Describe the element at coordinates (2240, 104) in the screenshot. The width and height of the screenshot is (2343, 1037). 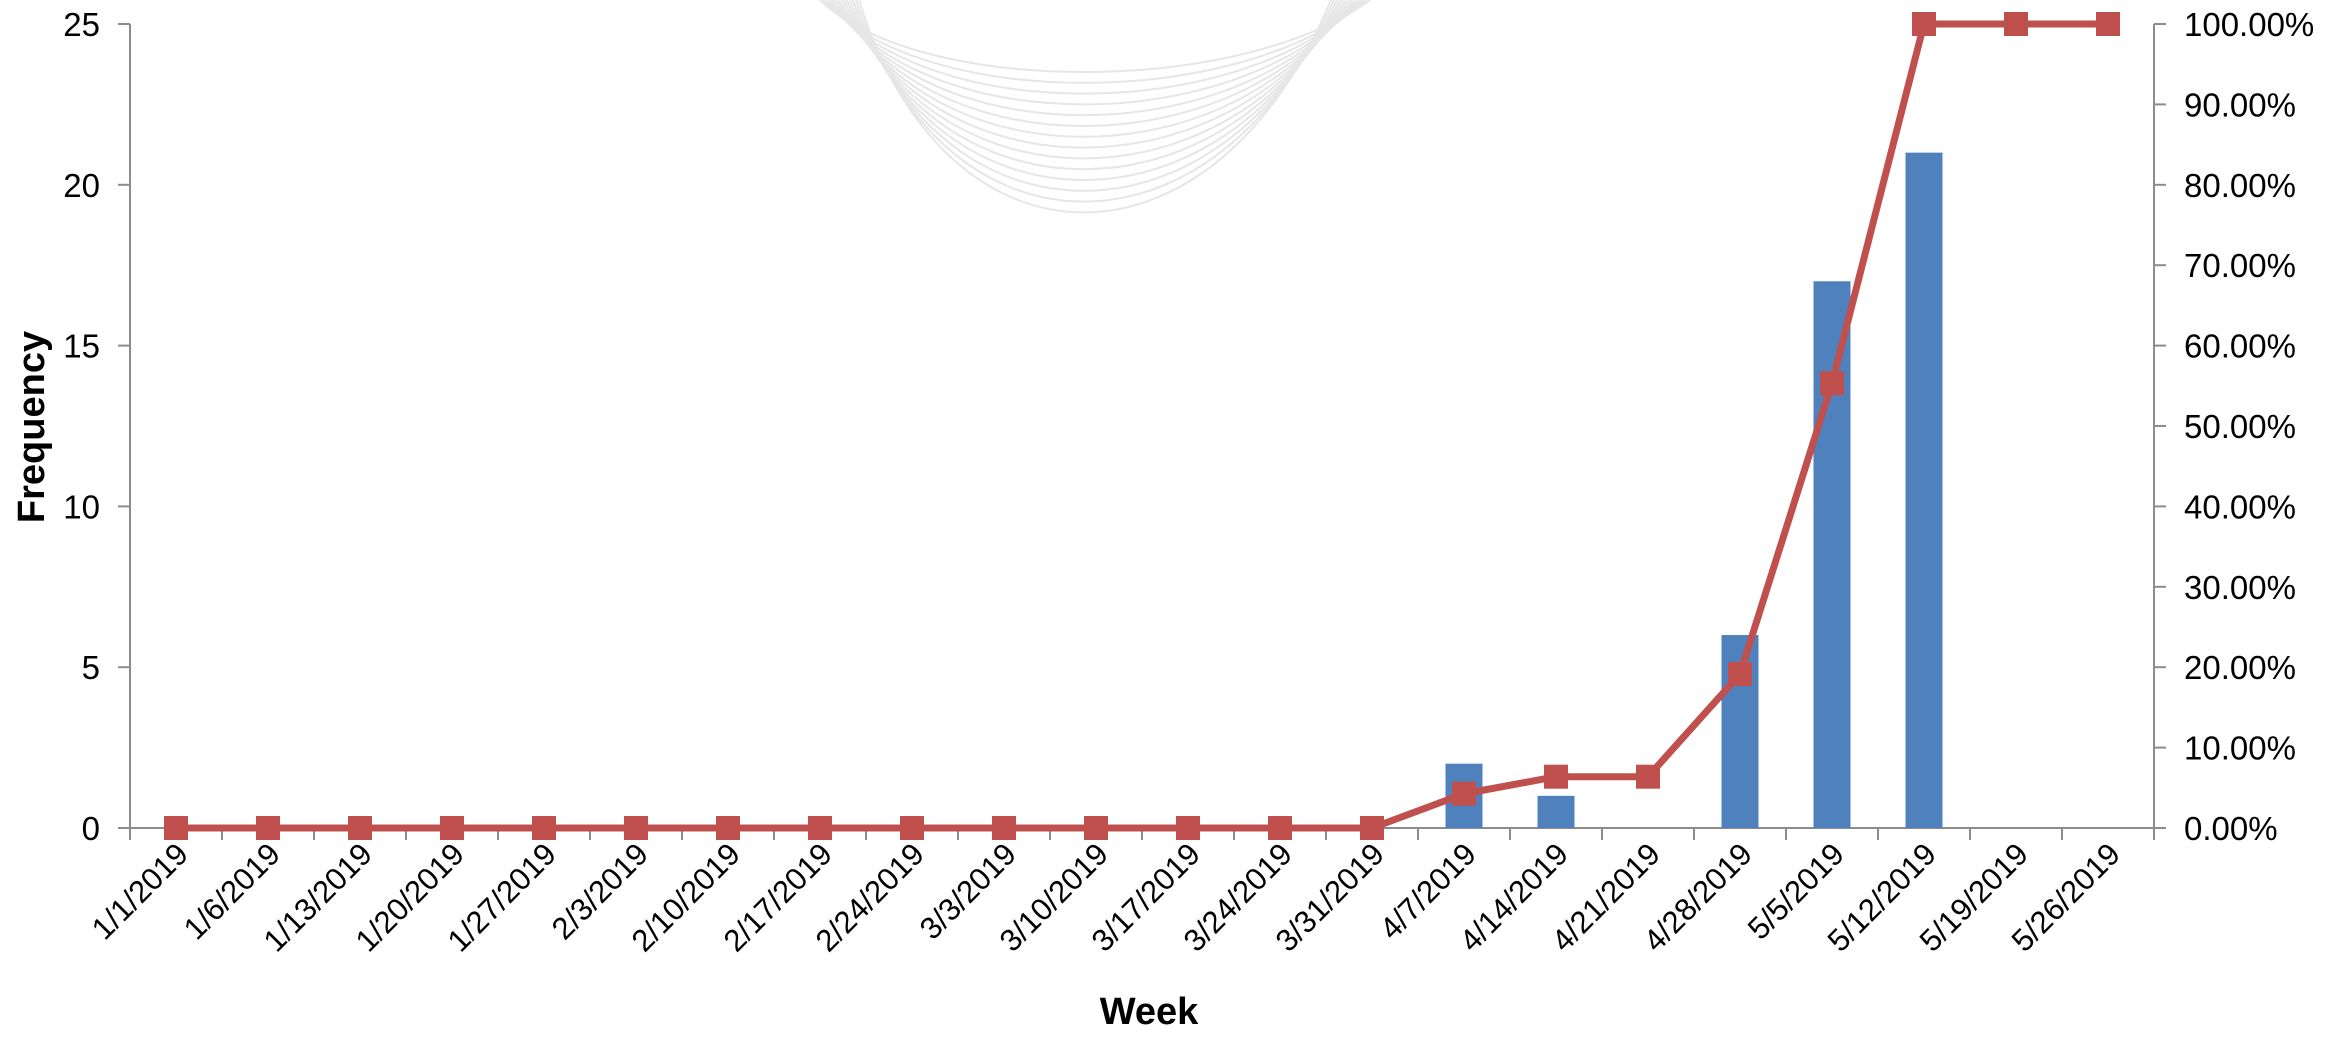
I see `right-y-tick-label: 90.00%` at that location.